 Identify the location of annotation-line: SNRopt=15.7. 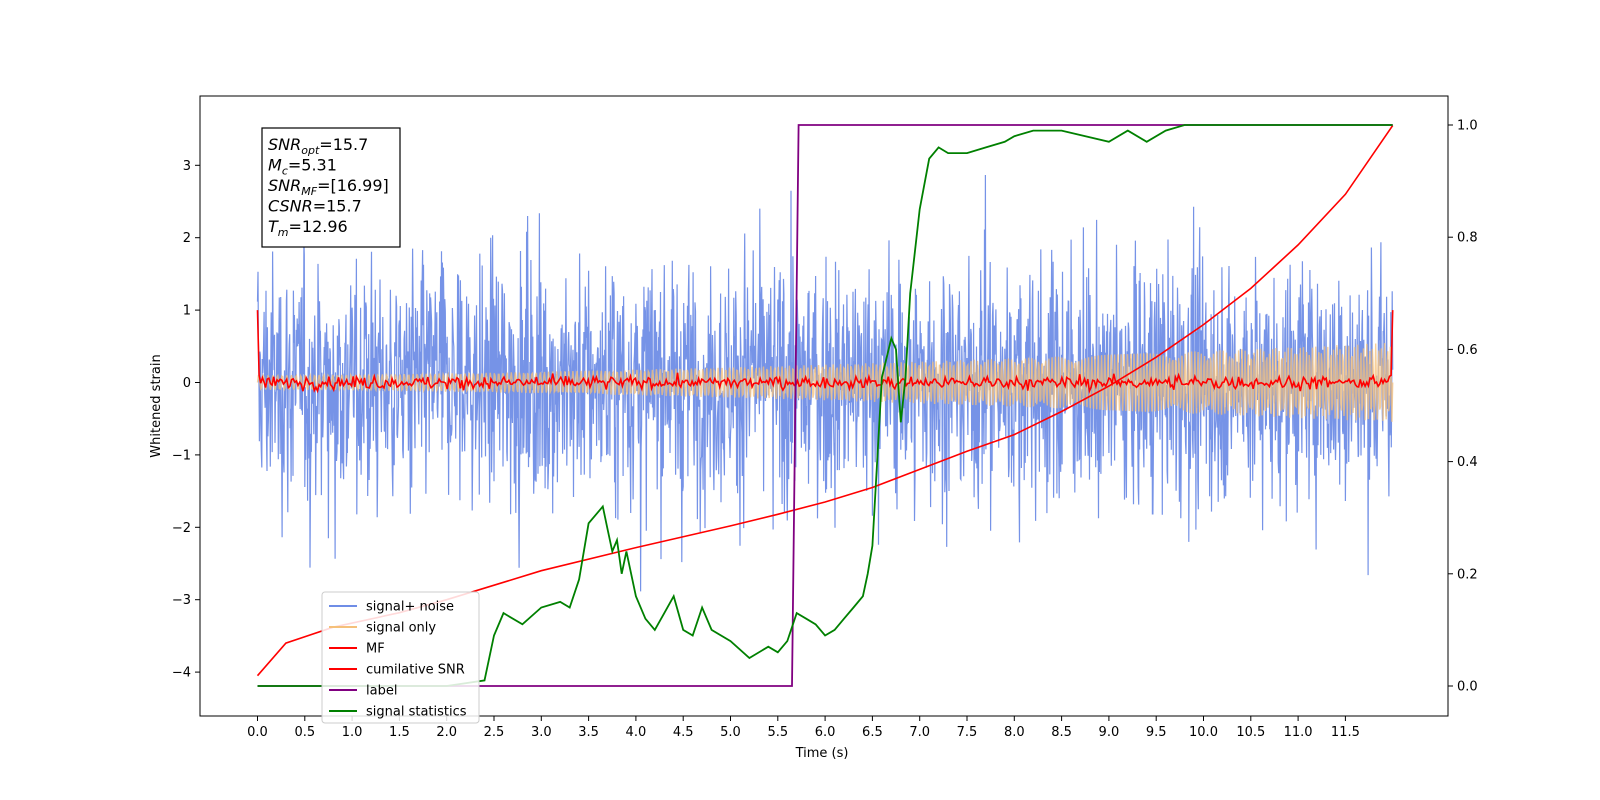
(318, 146).